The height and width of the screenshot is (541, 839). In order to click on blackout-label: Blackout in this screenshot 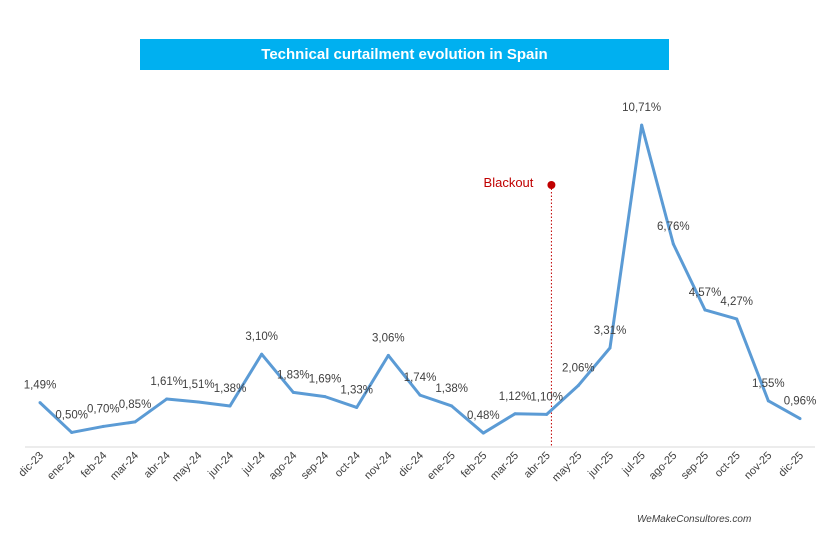, I will do `click(509, 182)`.